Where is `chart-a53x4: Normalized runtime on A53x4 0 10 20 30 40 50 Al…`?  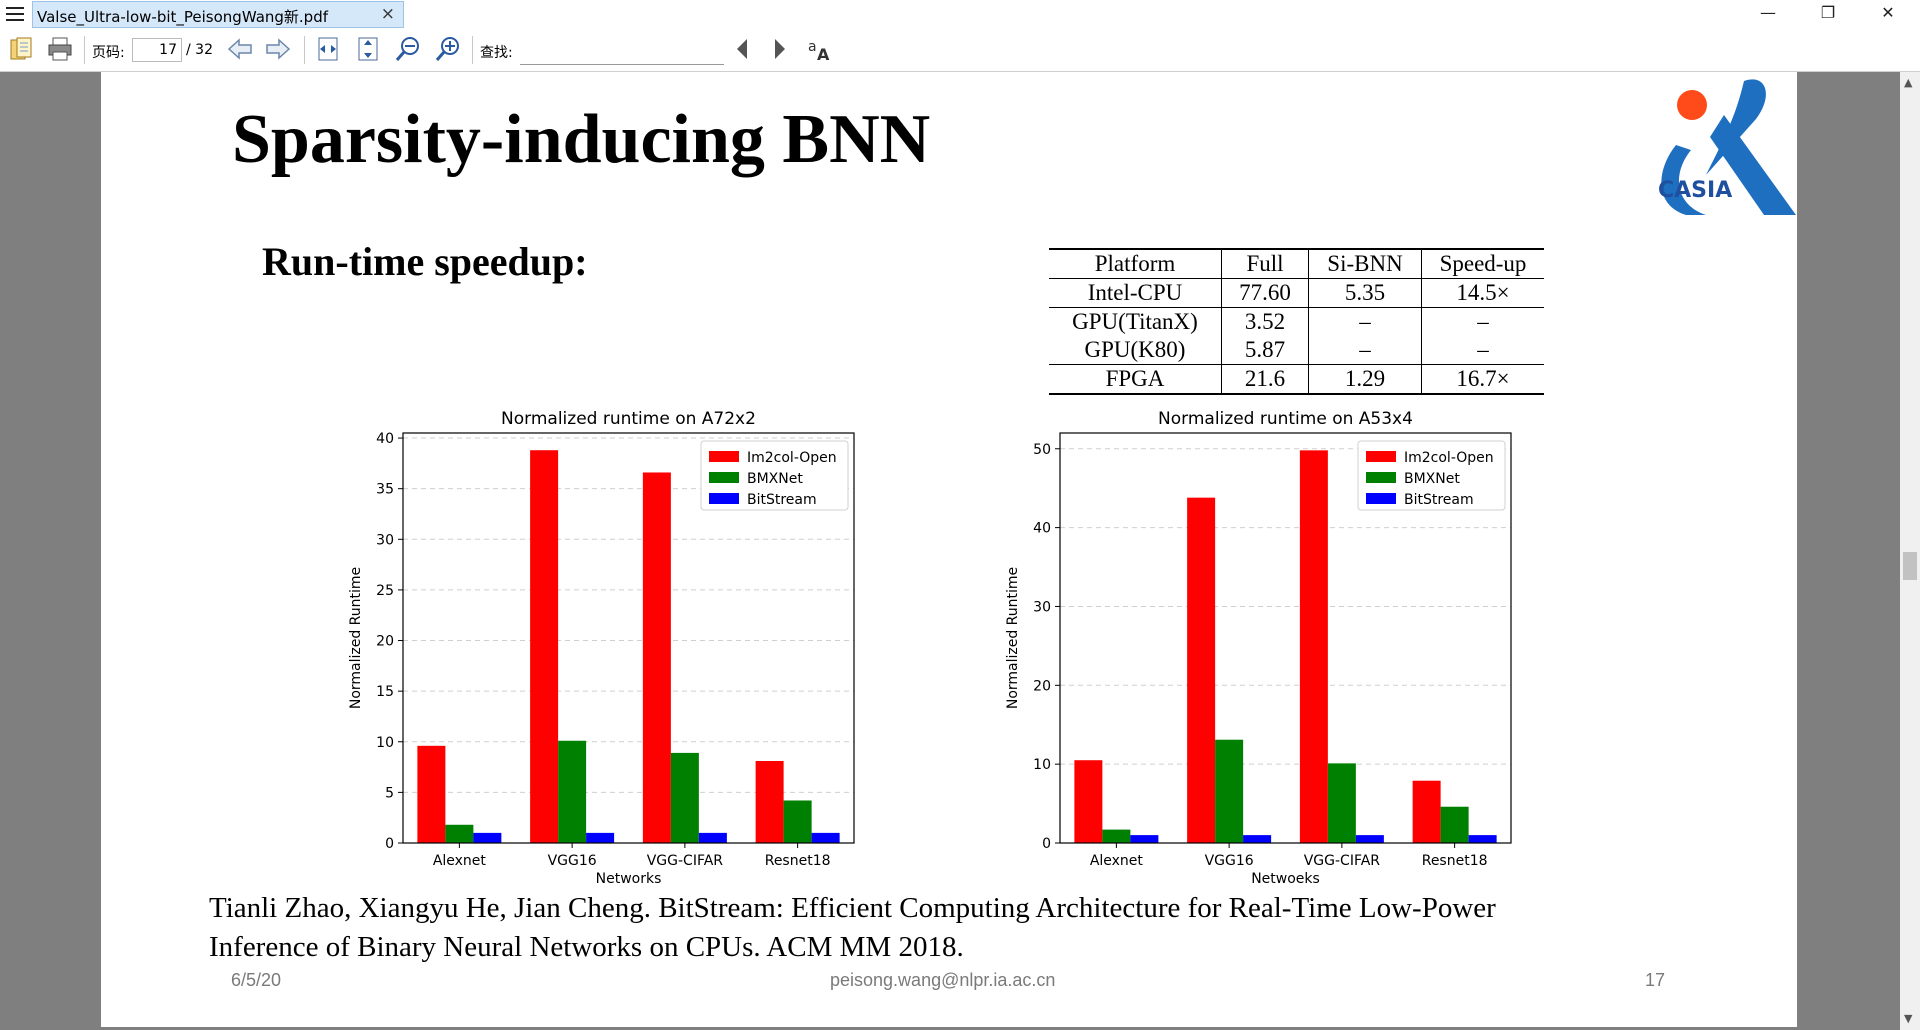 chart-a53x4: Normalized runtime on A53x4 0 10 20 30 40 50 Al… is located at coordinates (1258, 648).